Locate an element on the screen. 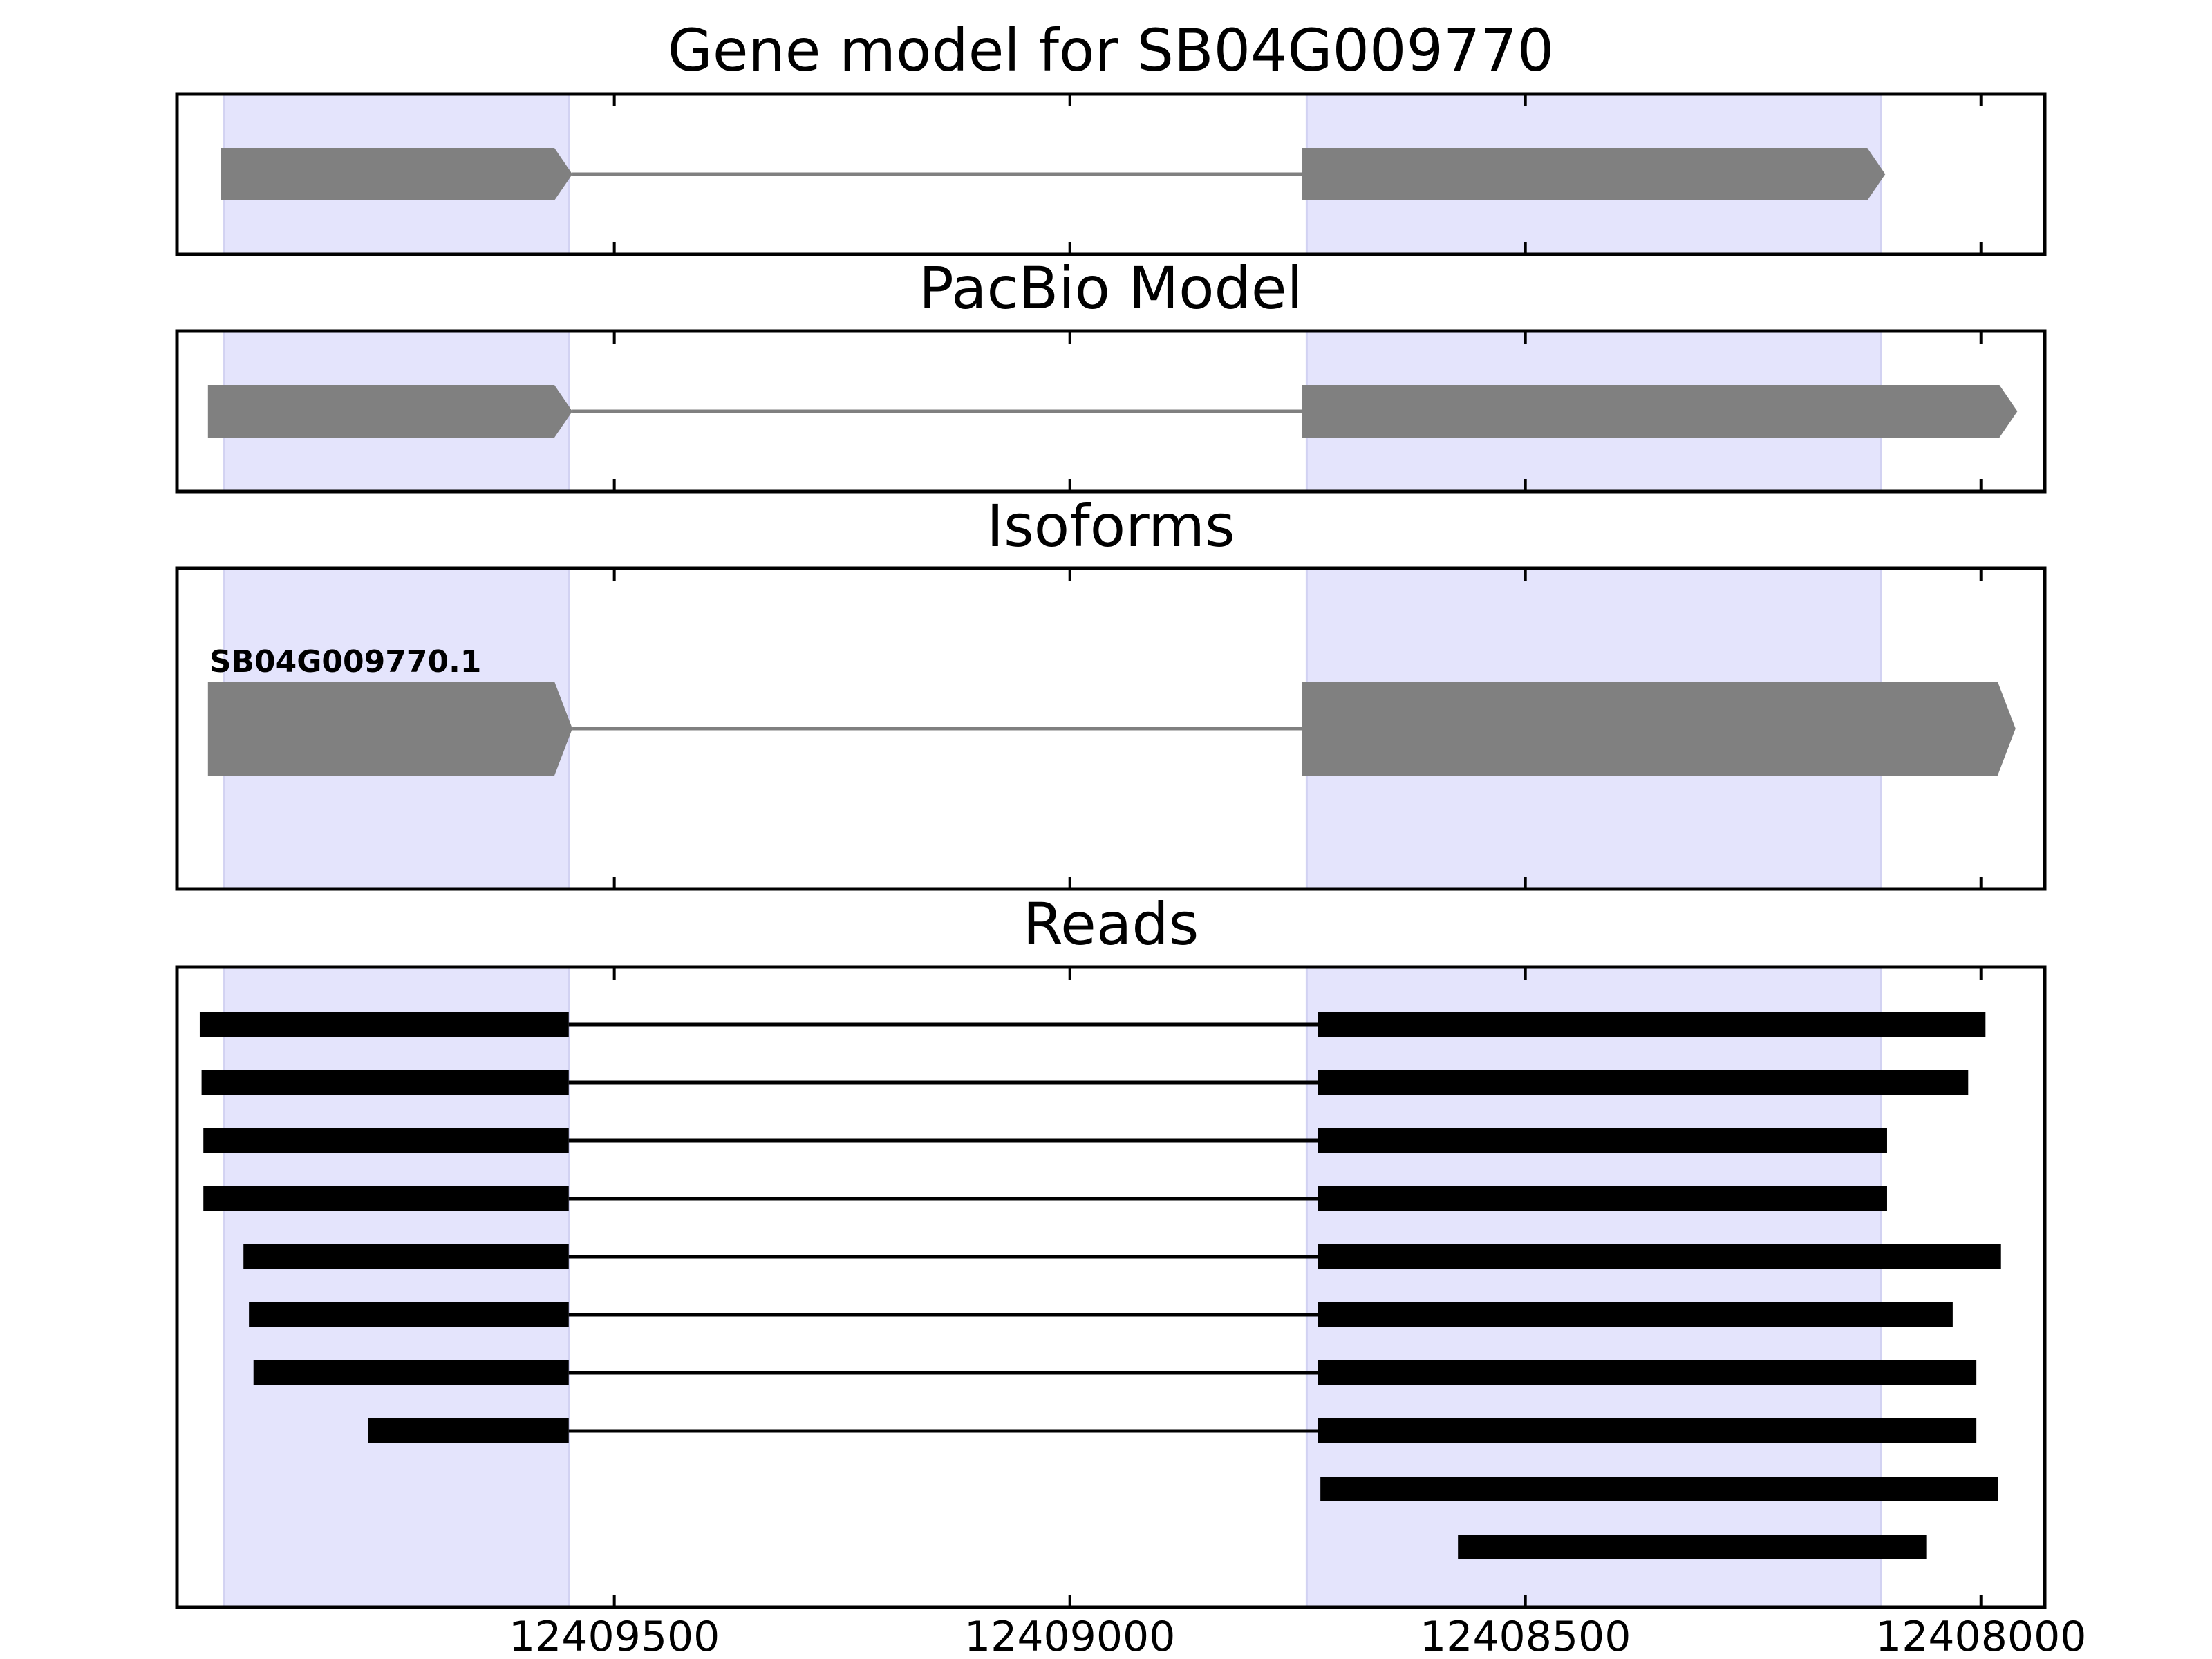  panel-title: Isoforms is located at coordinates (1110, 526).